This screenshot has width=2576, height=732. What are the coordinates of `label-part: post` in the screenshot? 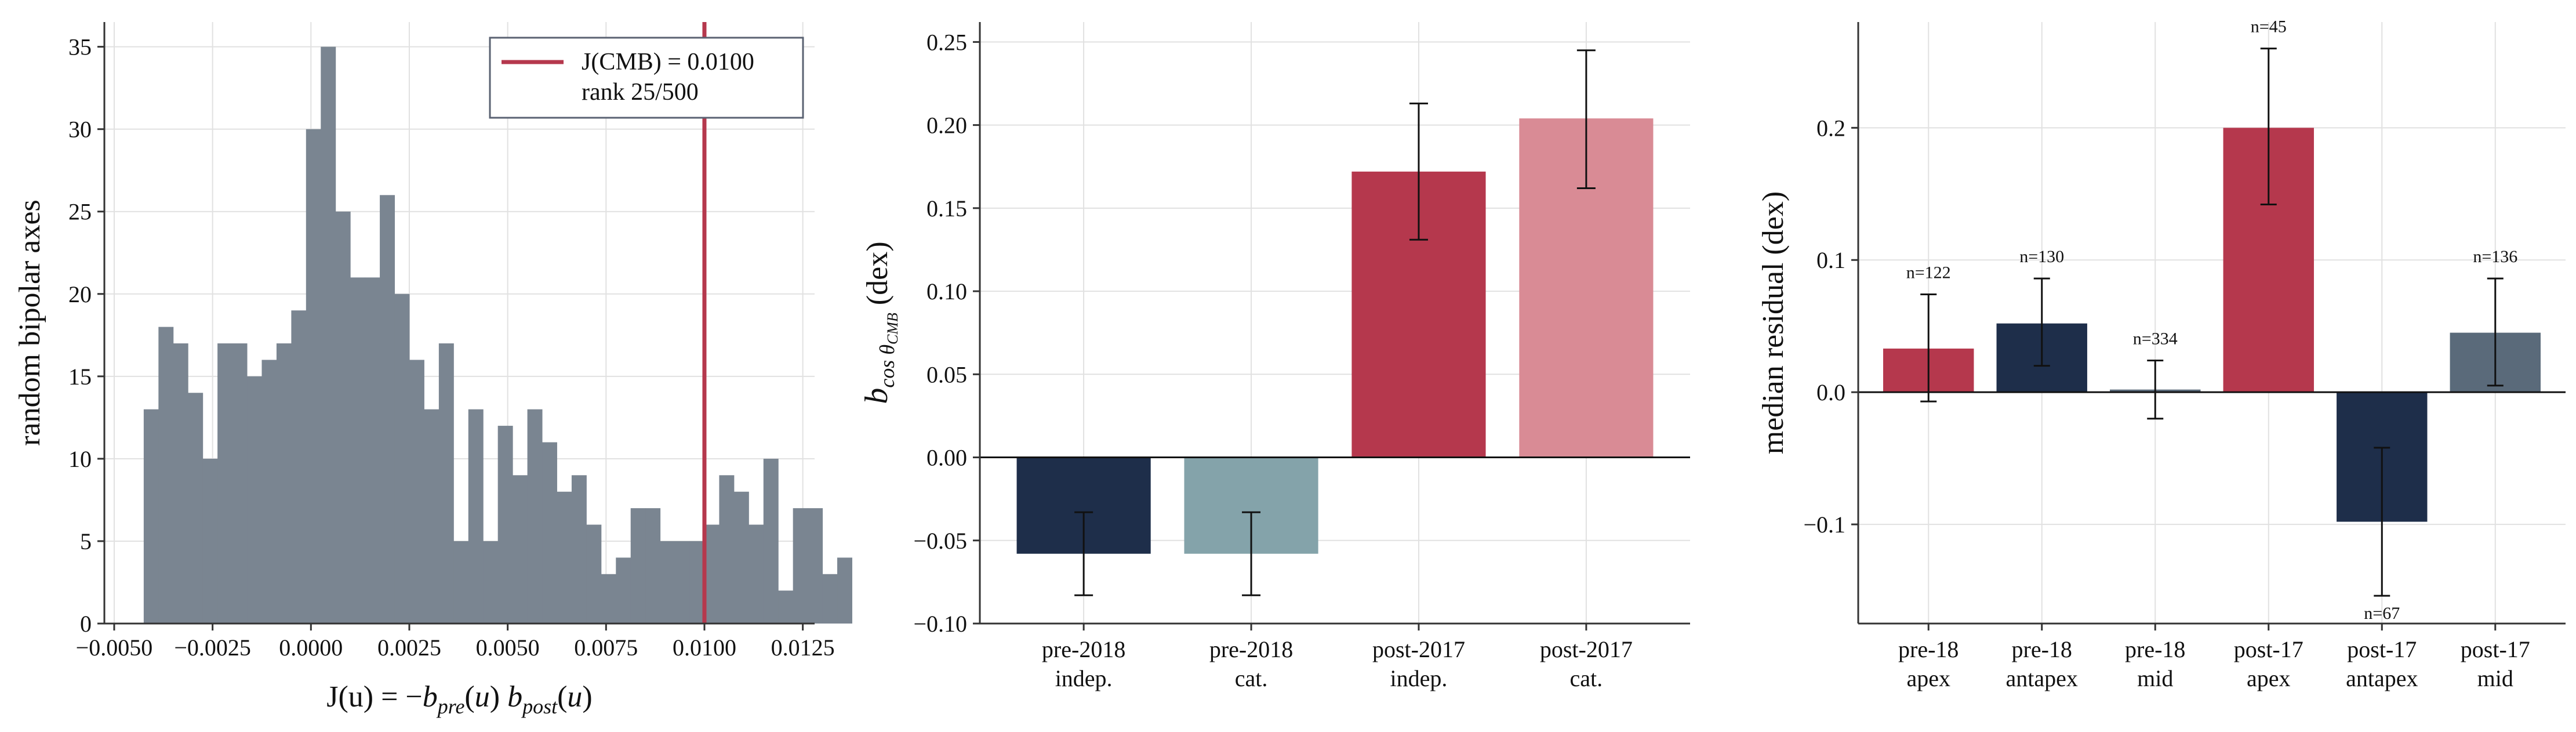 It's located at (539, 706).